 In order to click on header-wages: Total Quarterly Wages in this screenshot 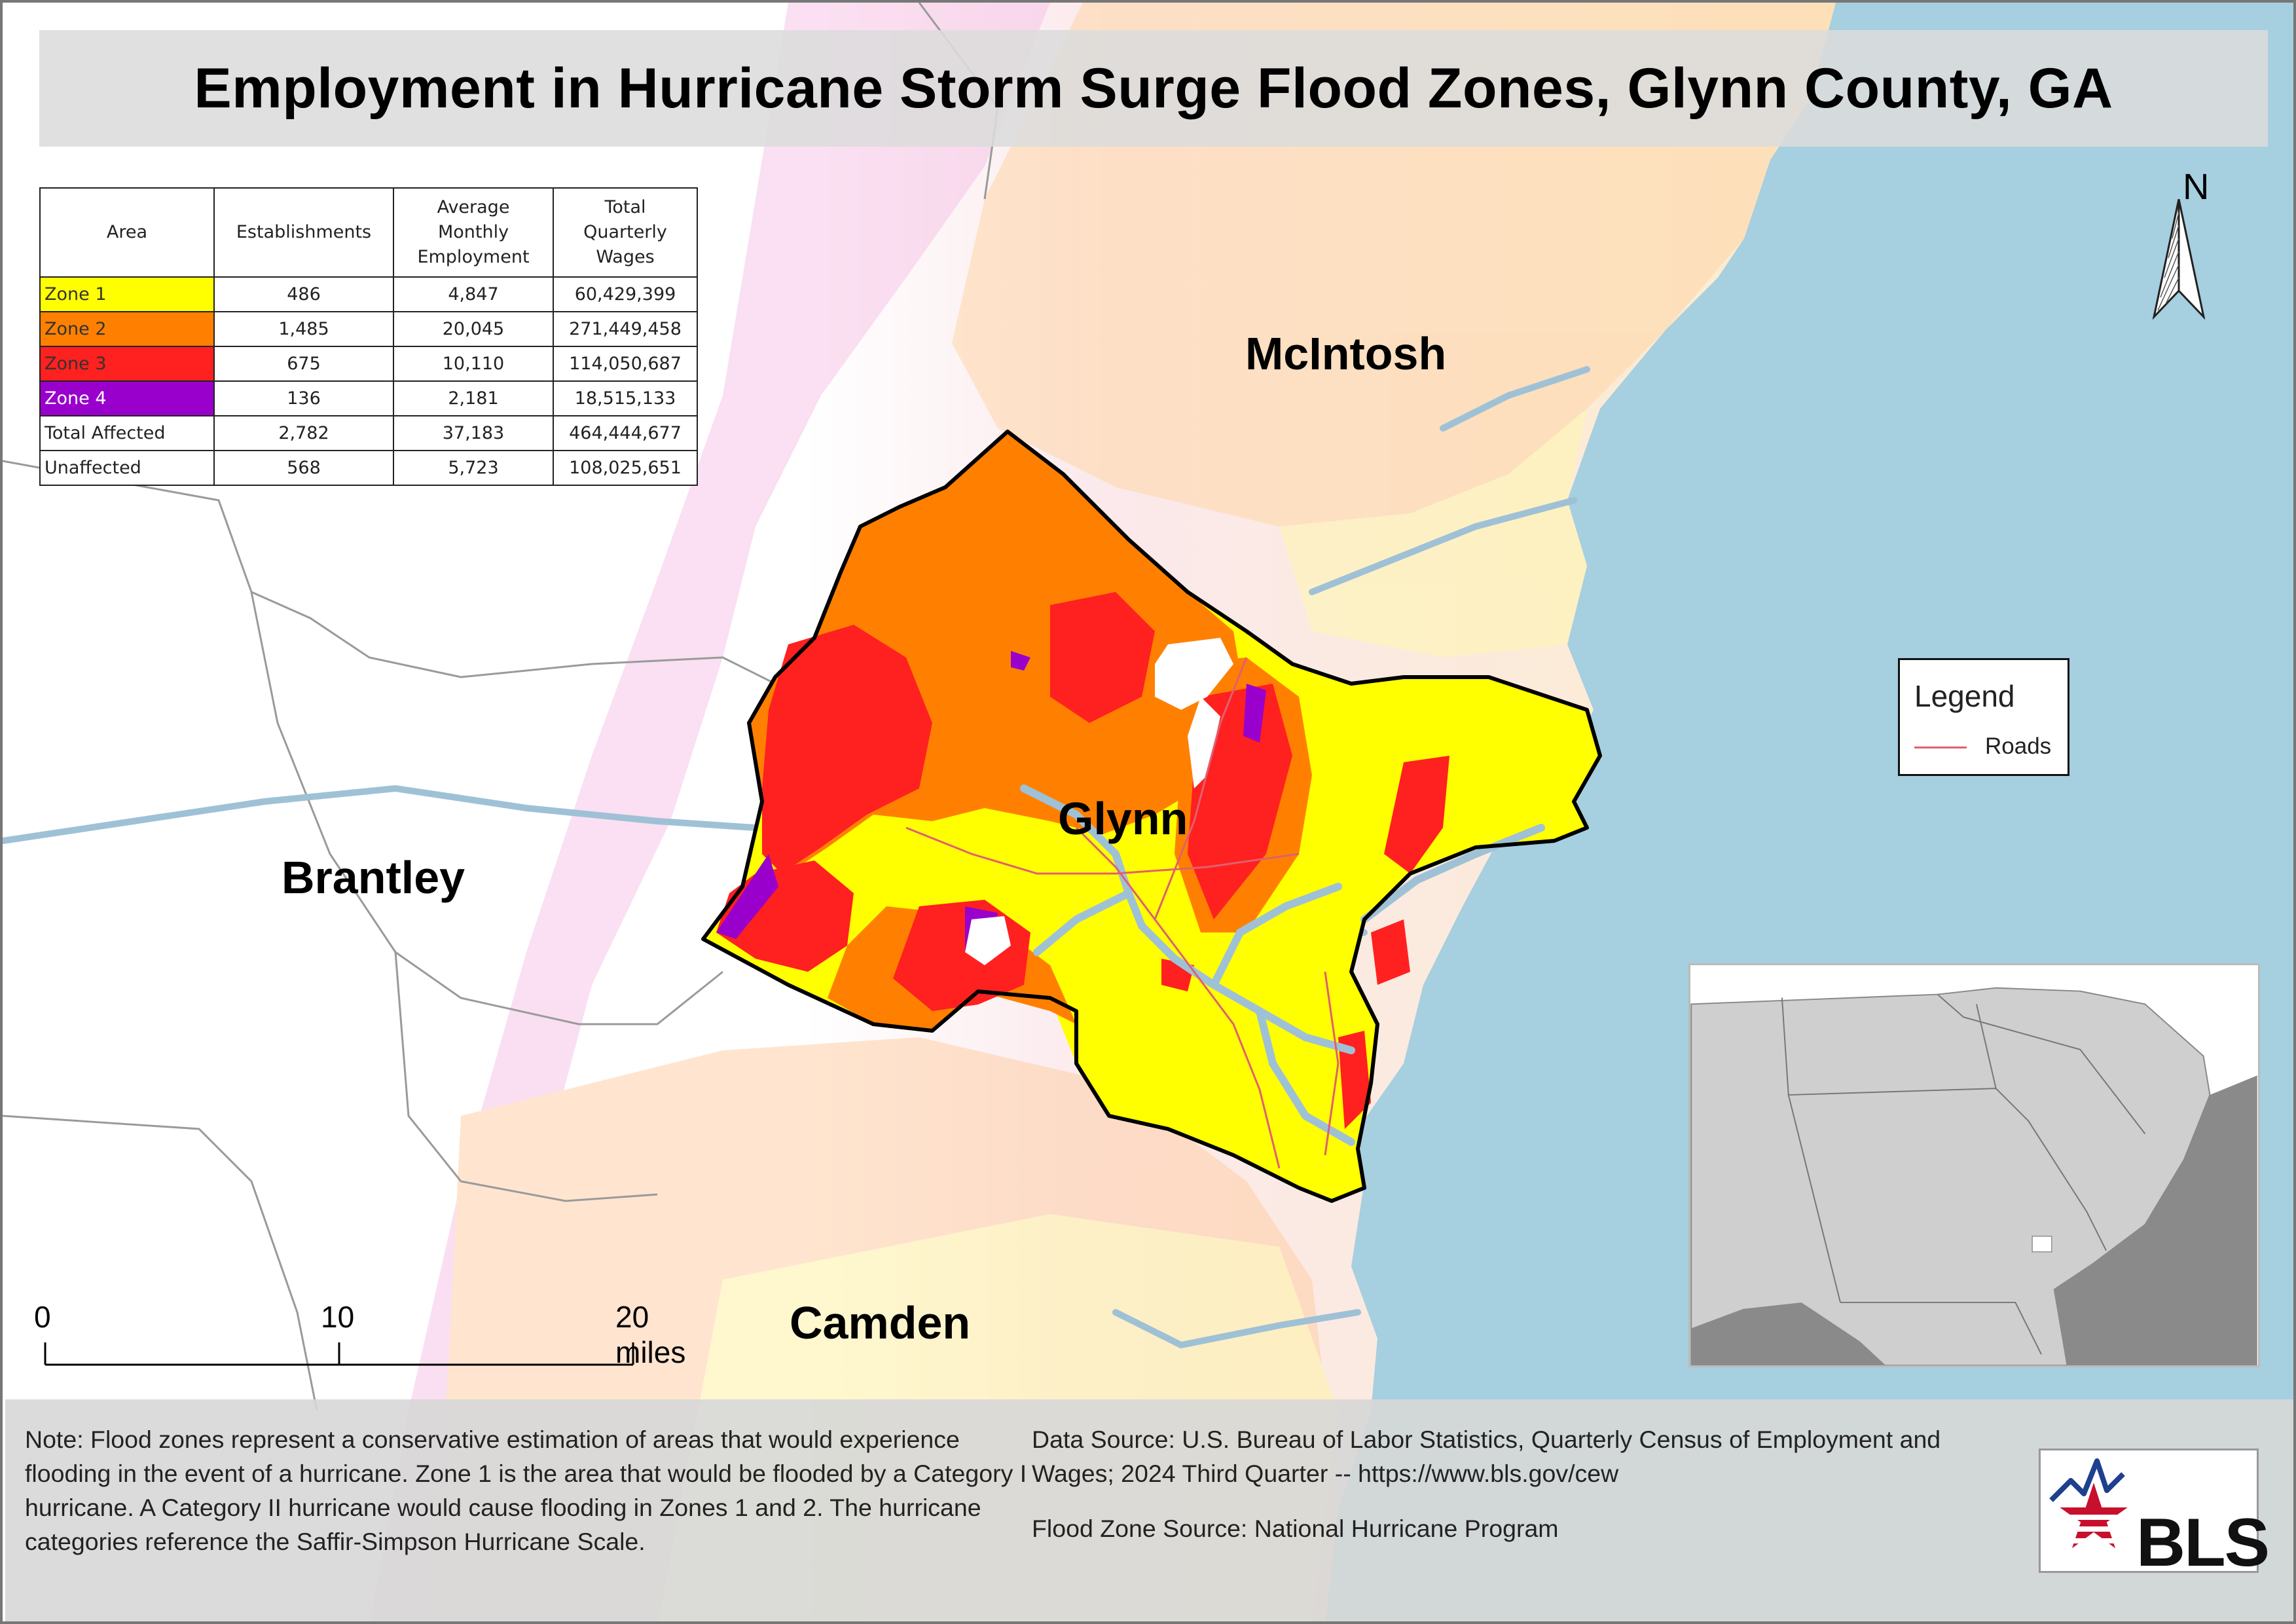, I will do `click(625, 232)`.